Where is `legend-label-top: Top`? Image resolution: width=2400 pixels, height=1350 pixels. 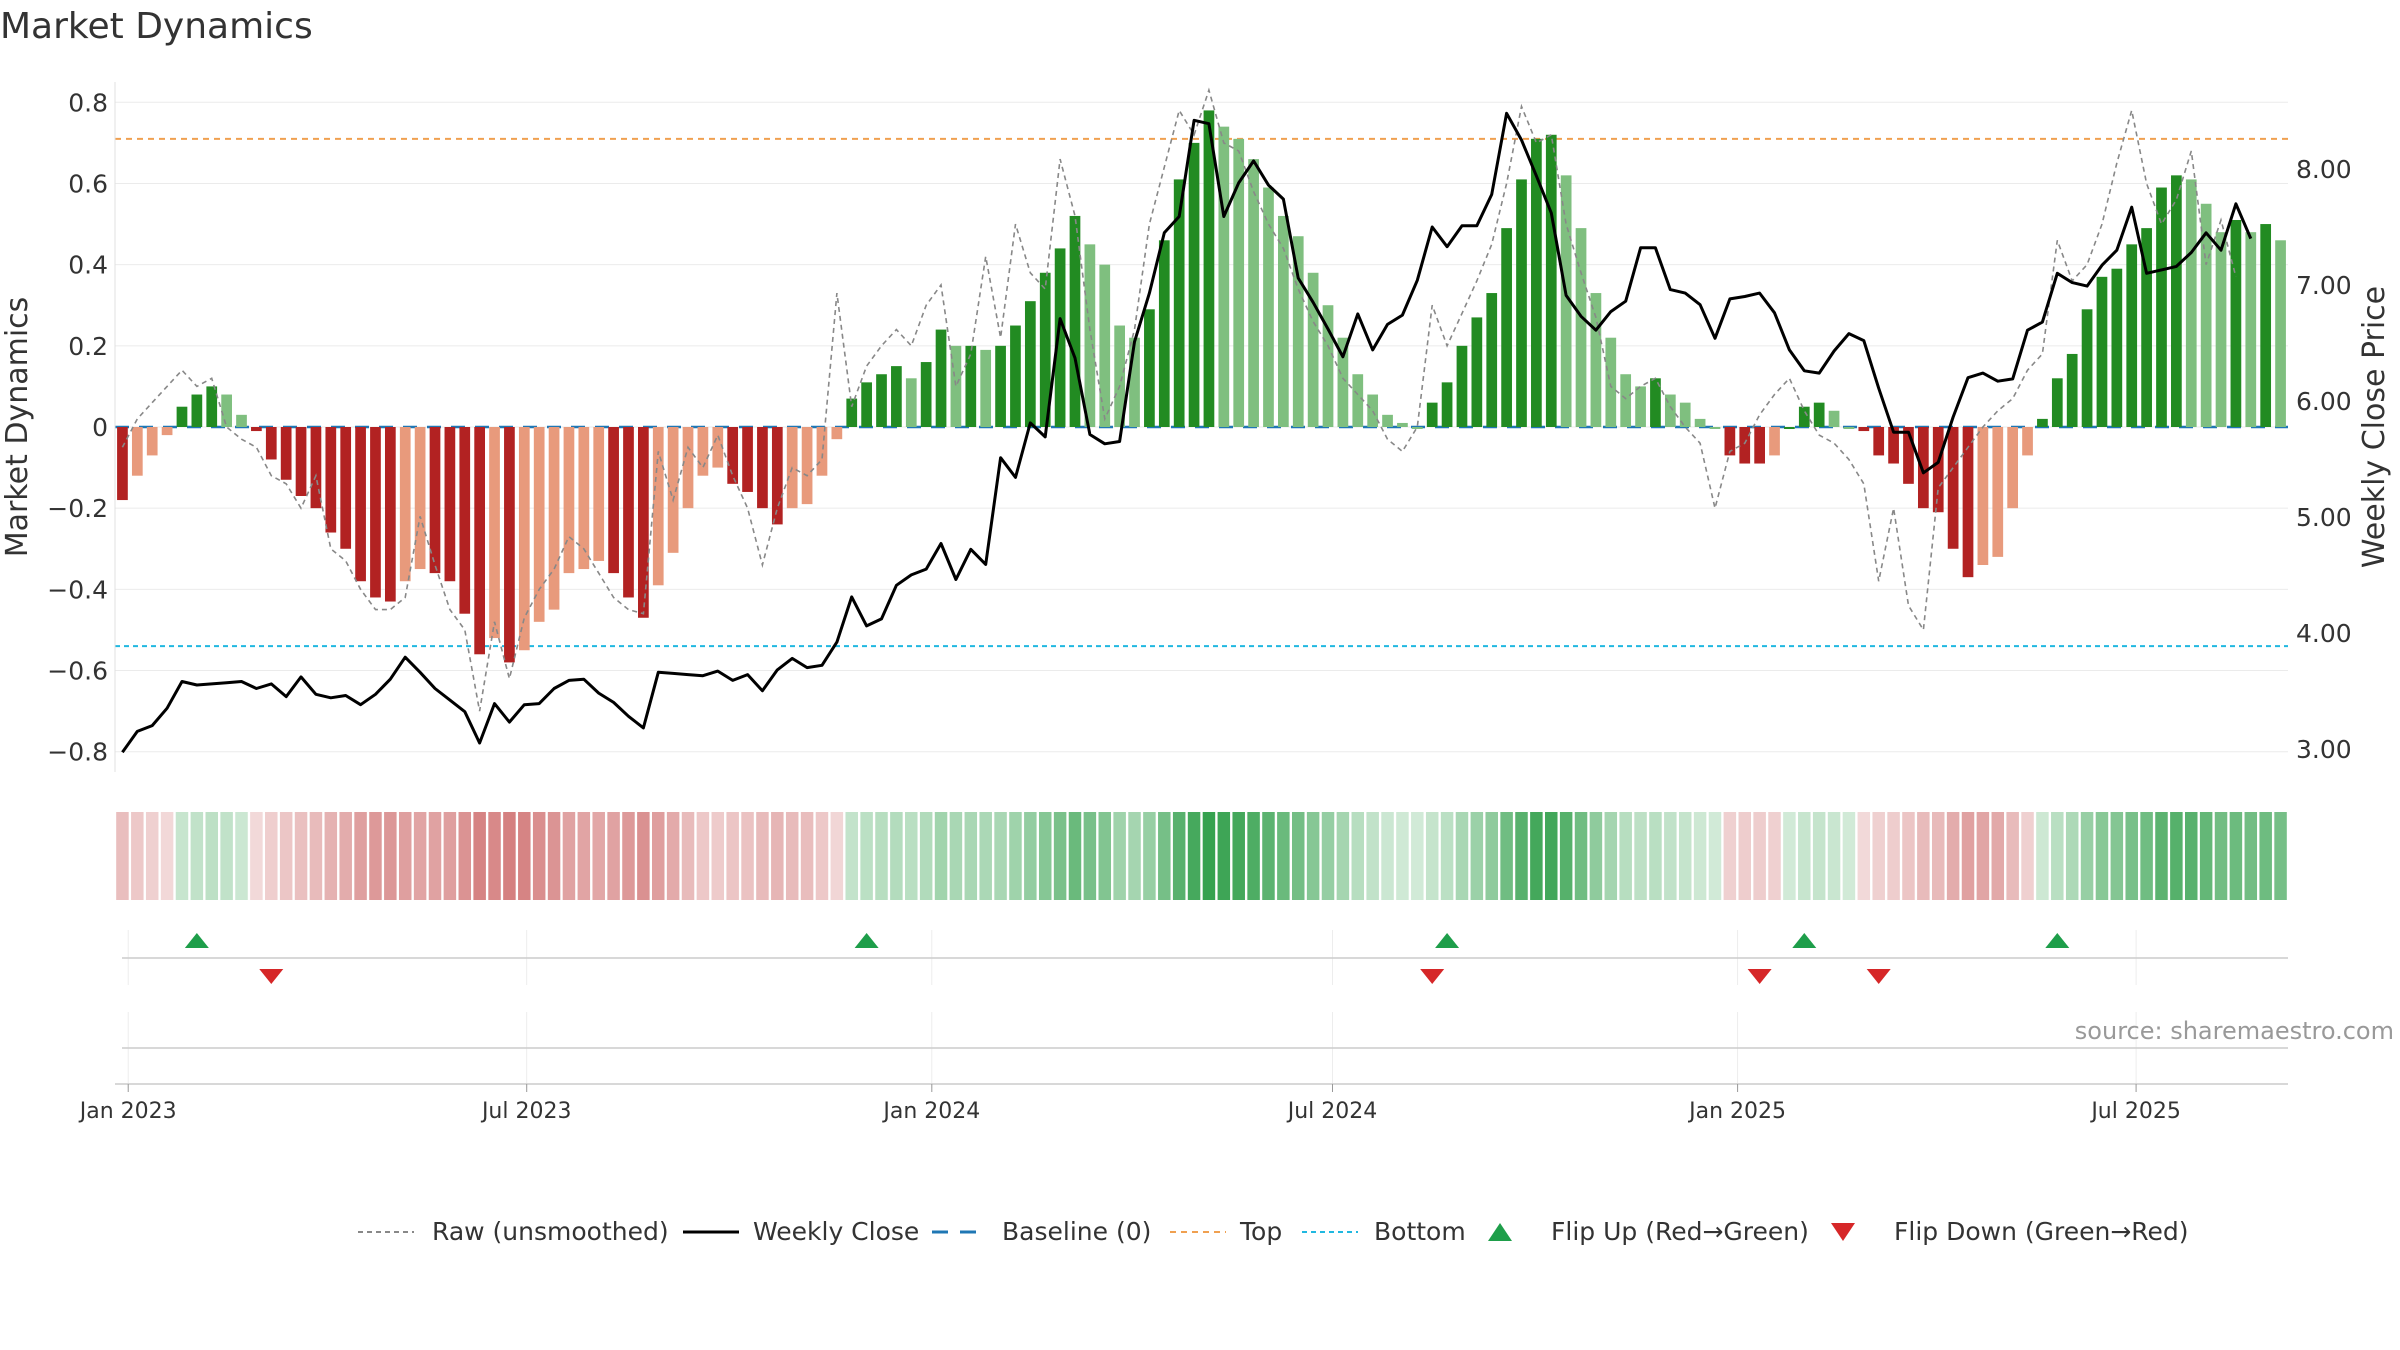
legend-label-top: Top is located at coordinates (1260, 1231).